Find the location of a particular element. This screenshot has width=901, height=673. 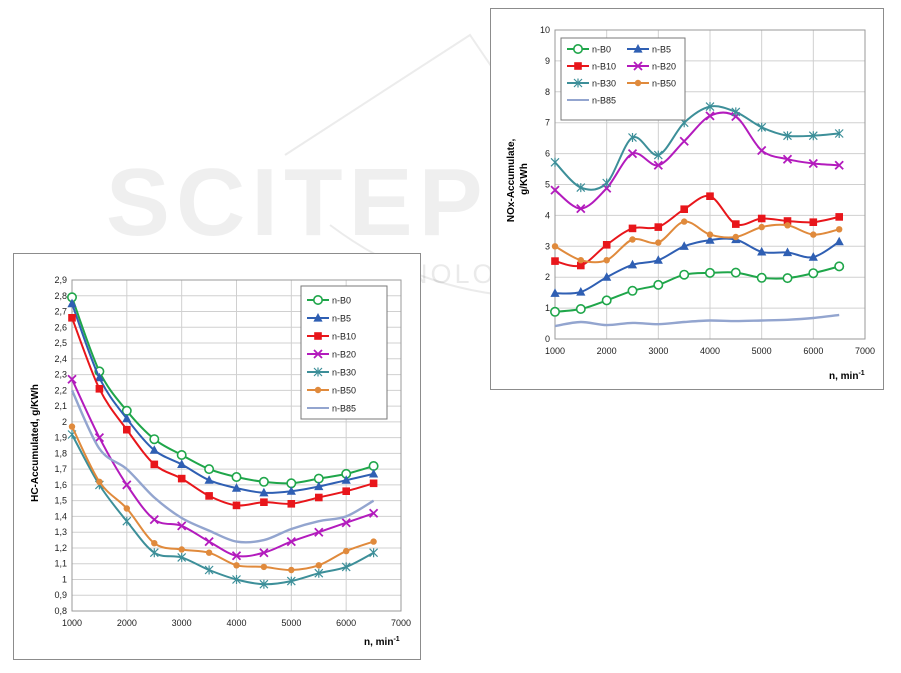

x-tick-label: 1000 is located at coordinates (555, 351).